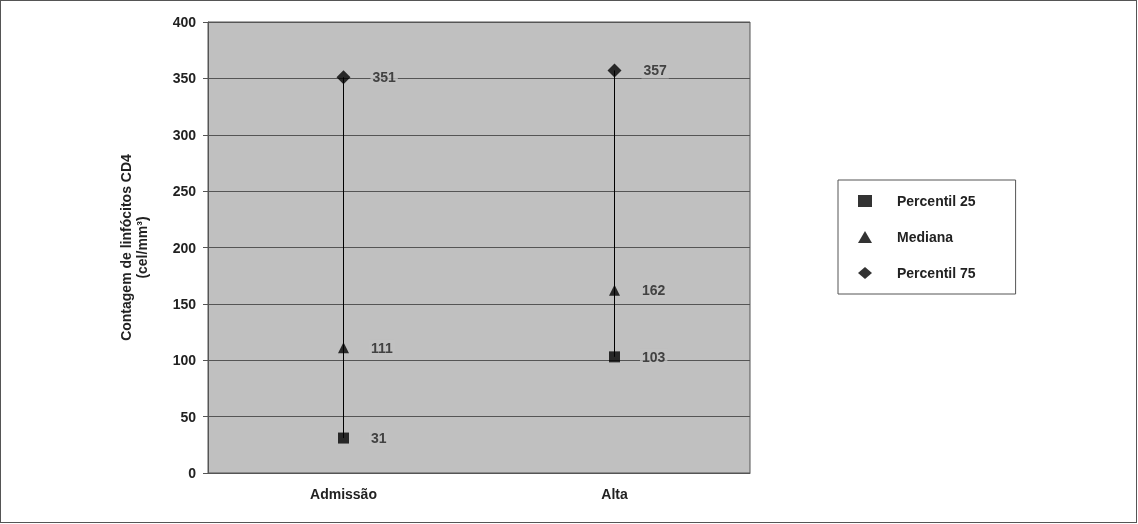 The width and height of the screenshot is (1138, 524). What do you see at coordinates (184, 78) in the screenshot?
I see `y-tick-label: 350` at bounding box center [184, 78].